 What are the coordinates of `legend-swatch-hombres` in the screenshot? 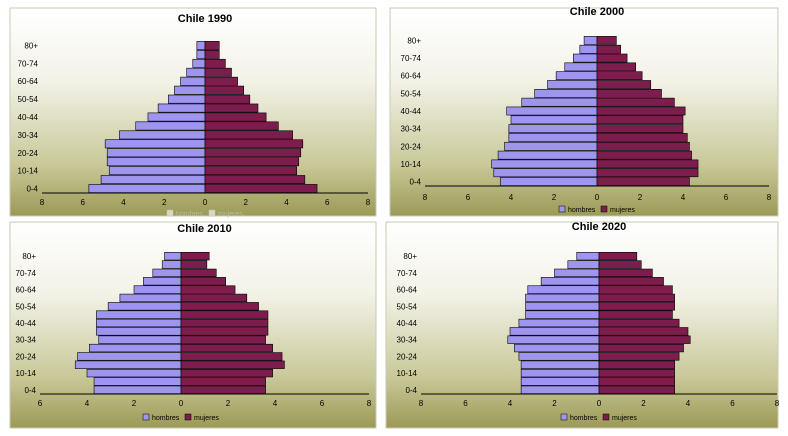 It's located at (564, 417).